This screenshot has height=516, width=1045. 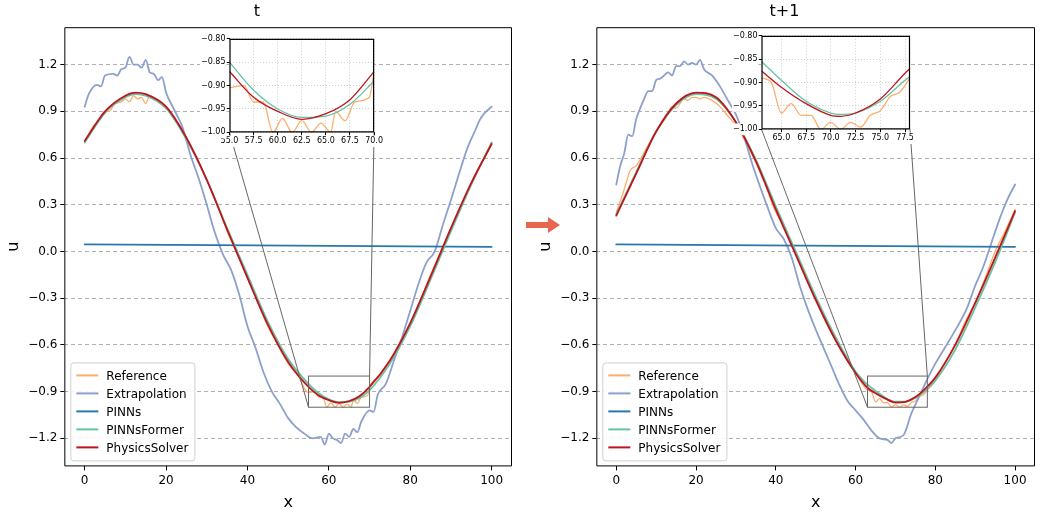 What do you see at coordinates (784, 10) in the screenshot?
I see `chart-title: t+1` at bounding box center [784, 10].